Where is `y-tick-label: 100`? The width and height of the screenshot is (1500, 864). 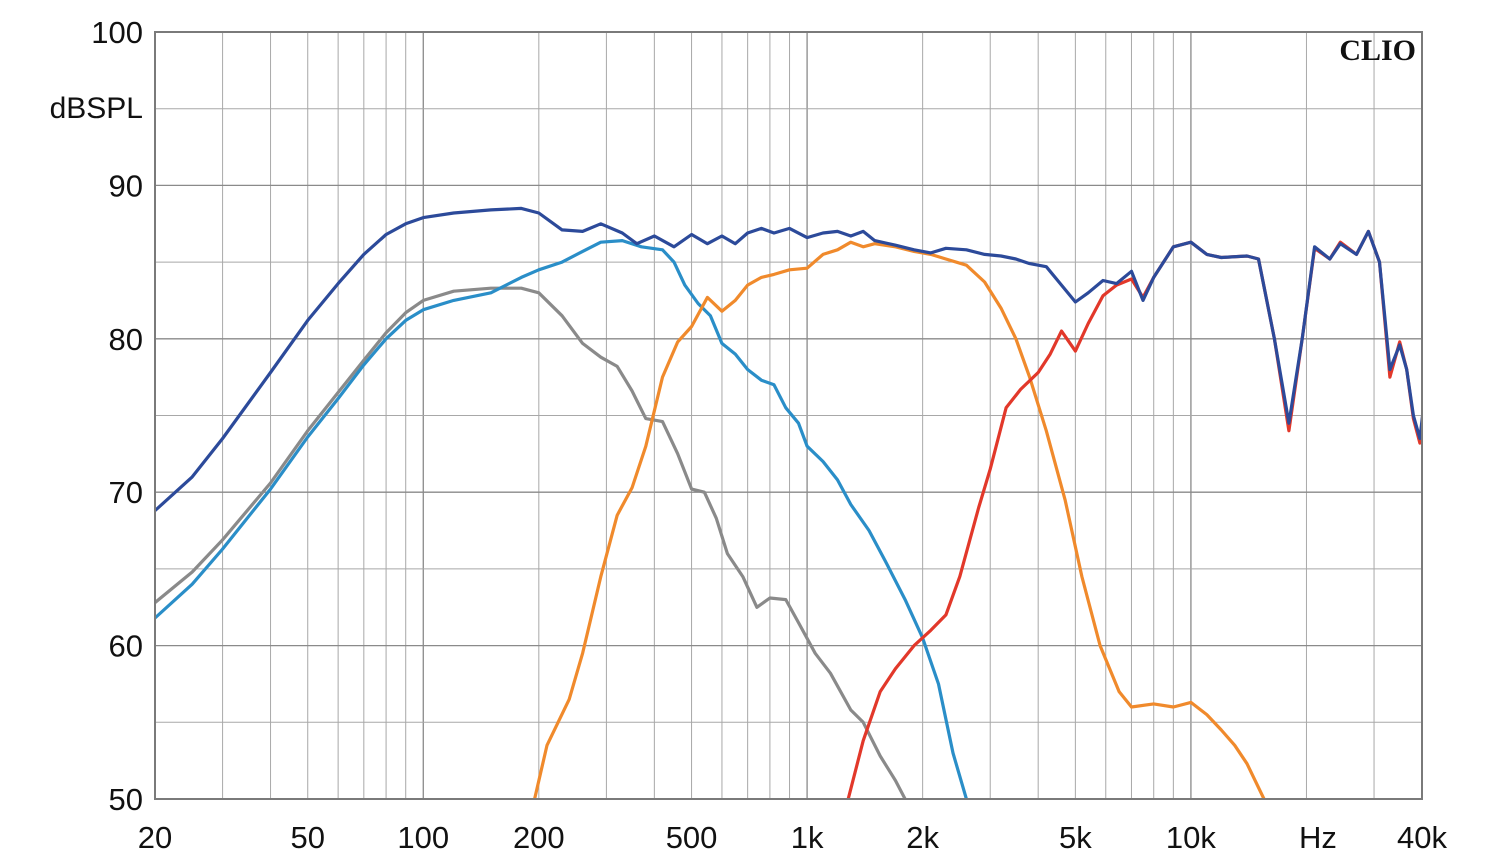
y-tick-label: 100 is located at coordinates (117, 32).